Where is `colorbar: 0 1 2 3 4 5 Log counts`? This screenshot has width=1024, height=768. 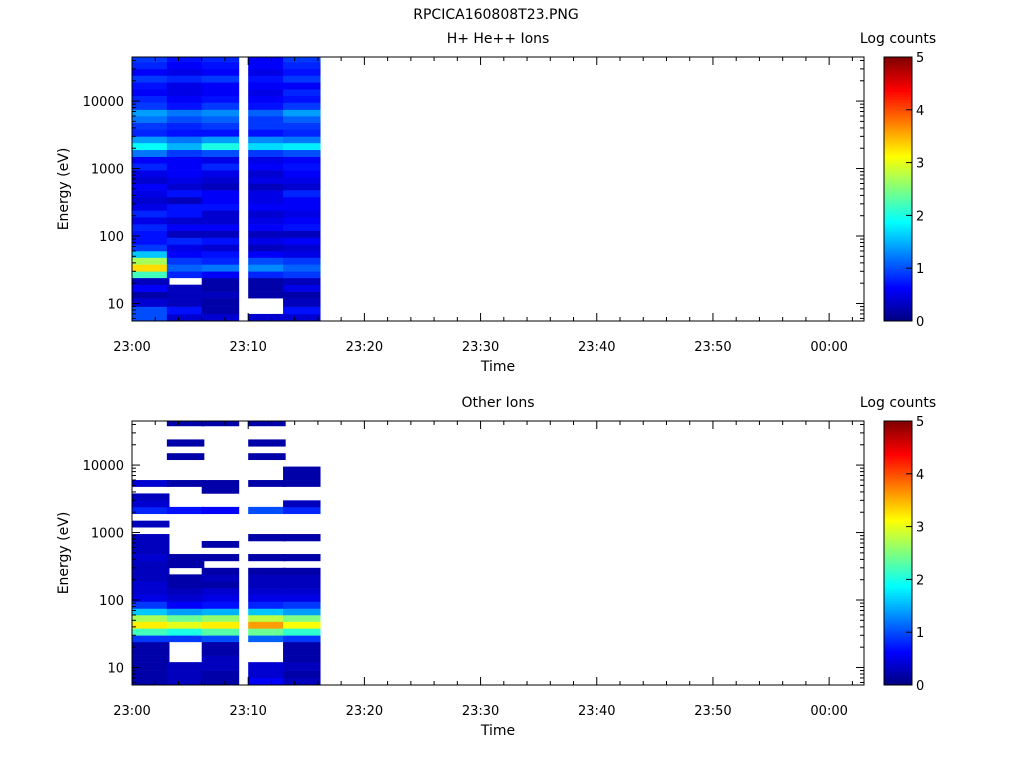
colorbar: 0 1 2 3 4 5 Log counts is located at coordinates (898, 180).